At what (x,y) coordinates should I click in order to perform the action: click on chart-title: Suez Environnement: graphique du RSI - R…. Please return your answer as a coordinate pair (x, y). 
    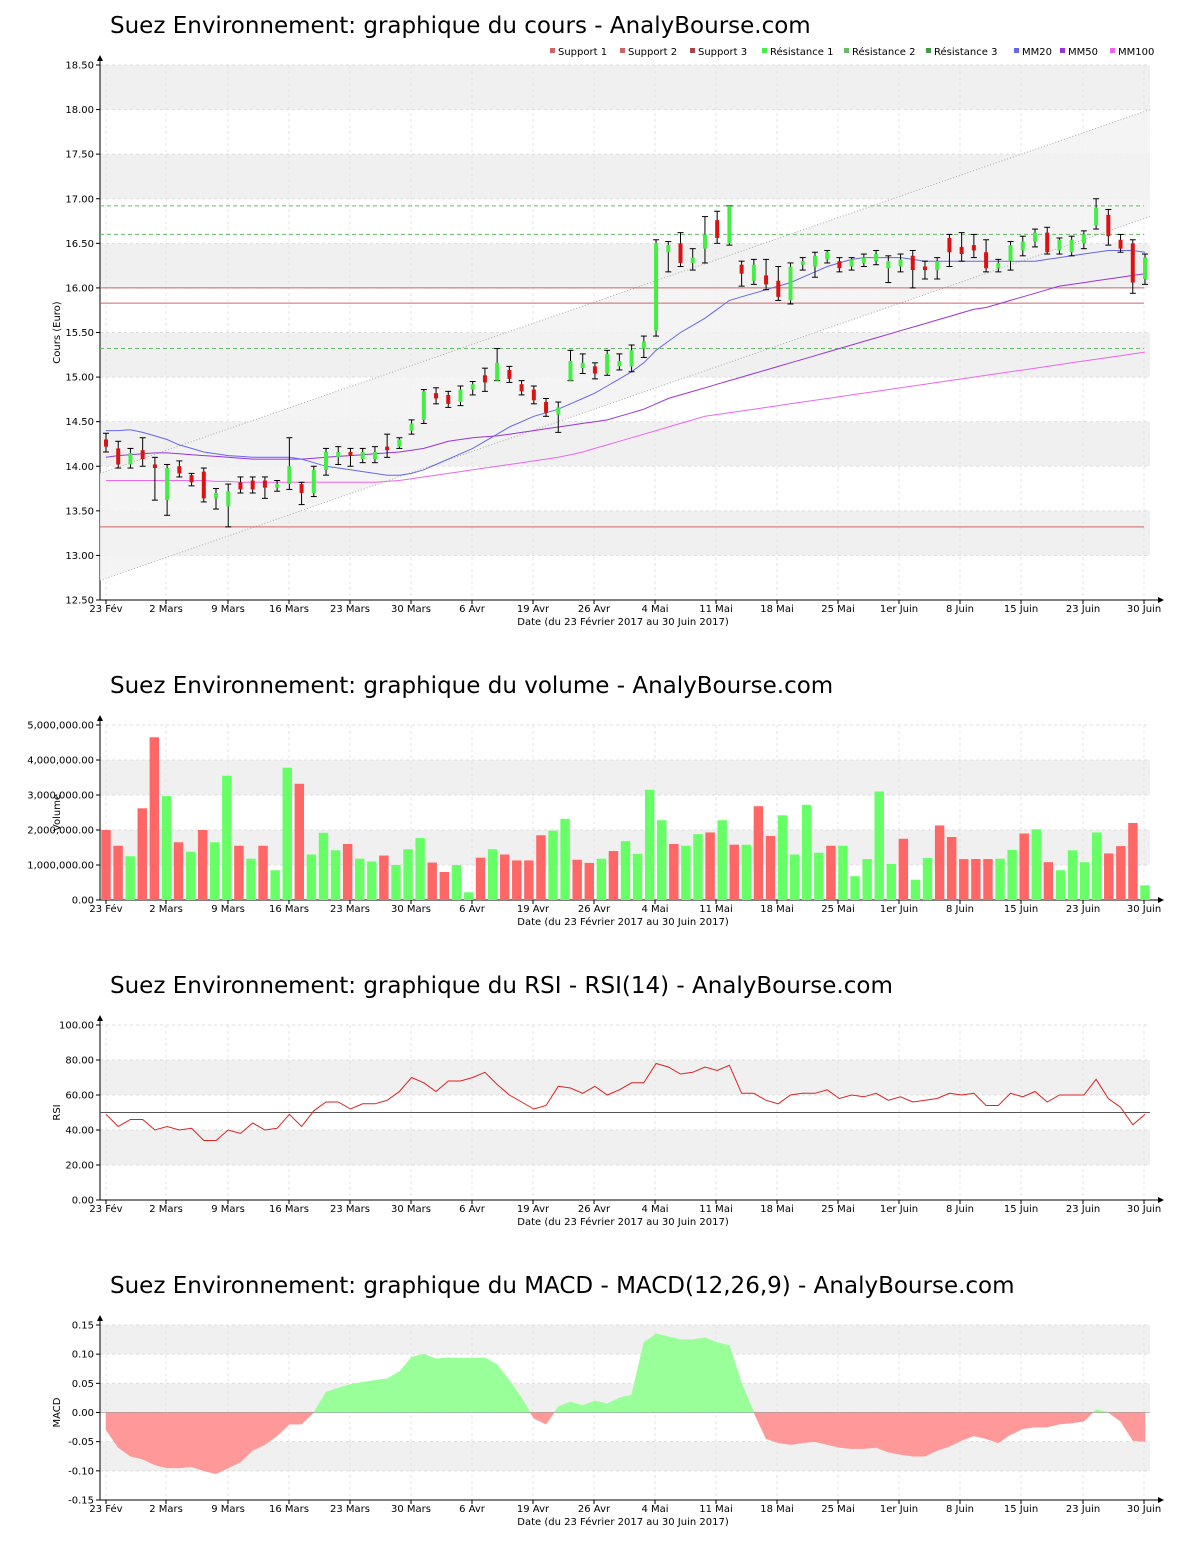
    Looking at the image, I should click on (501, 986).